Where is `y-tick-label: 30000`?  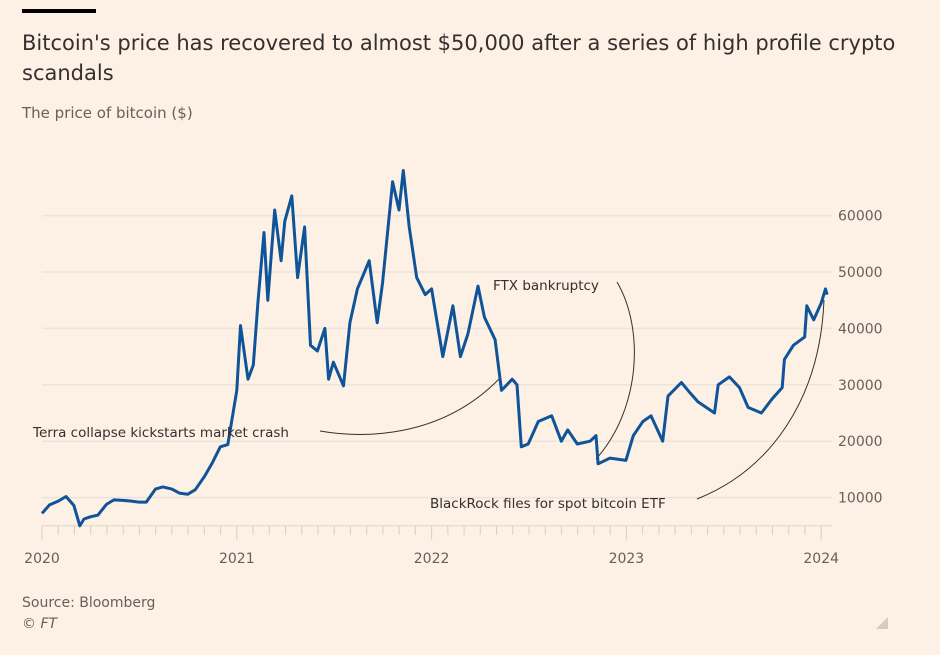
y-tick-label: 30000 is located at coordinates (860, 386).